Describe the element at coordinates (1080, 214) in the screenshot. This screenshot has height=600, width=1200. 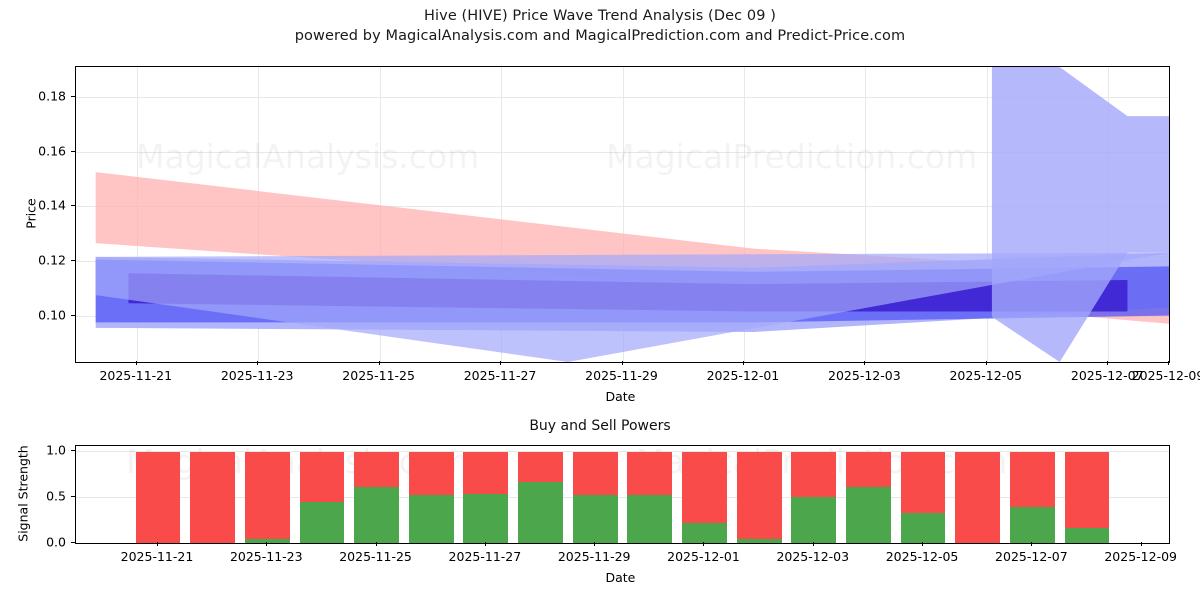
I see `price-band-breakout-blue-channel` at that location.